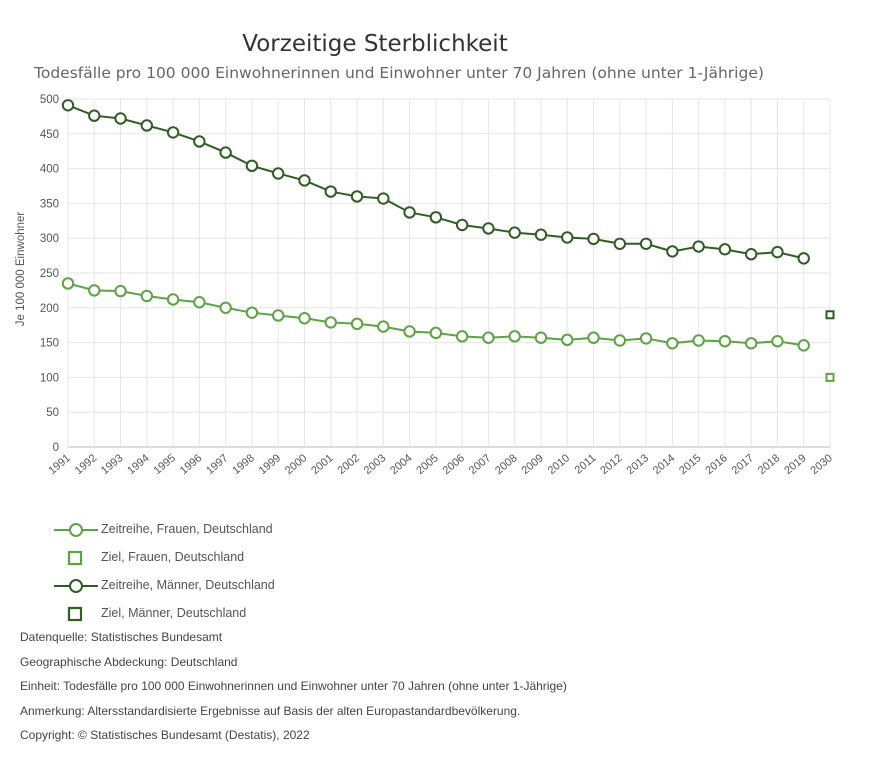 This screenshot has height=757, width=873. What do you see at coordinates (49, 170) in the screenshot?
I see `y-tick-label: 400` at bounding box center [49, 170].